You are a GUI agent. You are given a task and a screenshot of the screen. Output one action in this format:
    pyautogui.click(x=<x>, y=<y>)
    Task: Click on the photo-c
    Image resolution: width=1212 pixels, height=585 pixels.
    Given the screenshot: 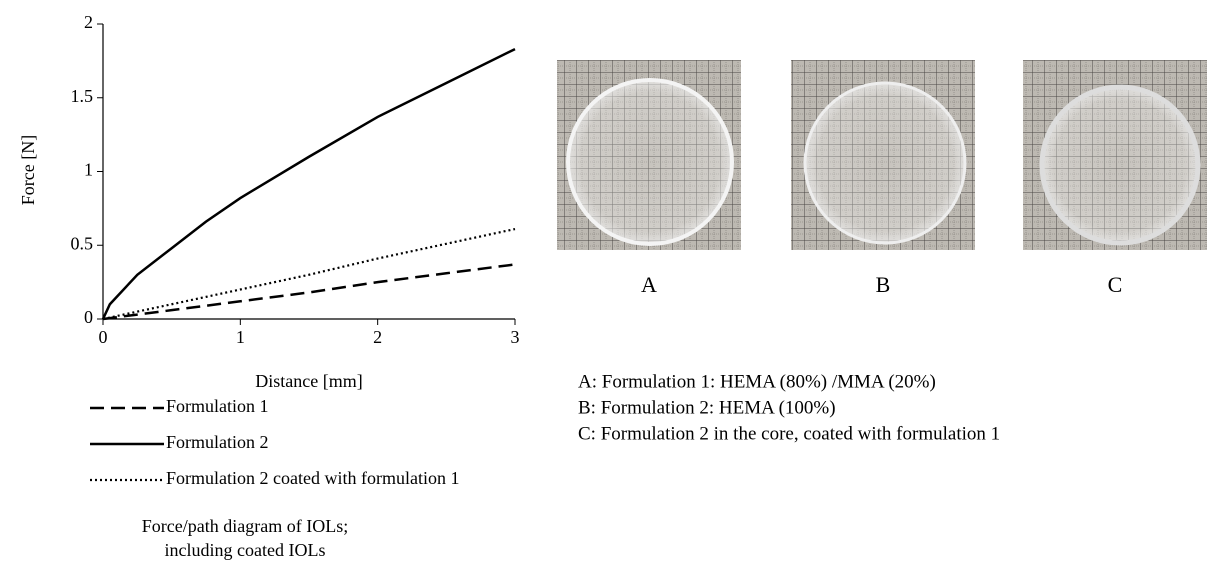 What is the action you would take?
    pyautogui.click(x=1115, y=155)
    